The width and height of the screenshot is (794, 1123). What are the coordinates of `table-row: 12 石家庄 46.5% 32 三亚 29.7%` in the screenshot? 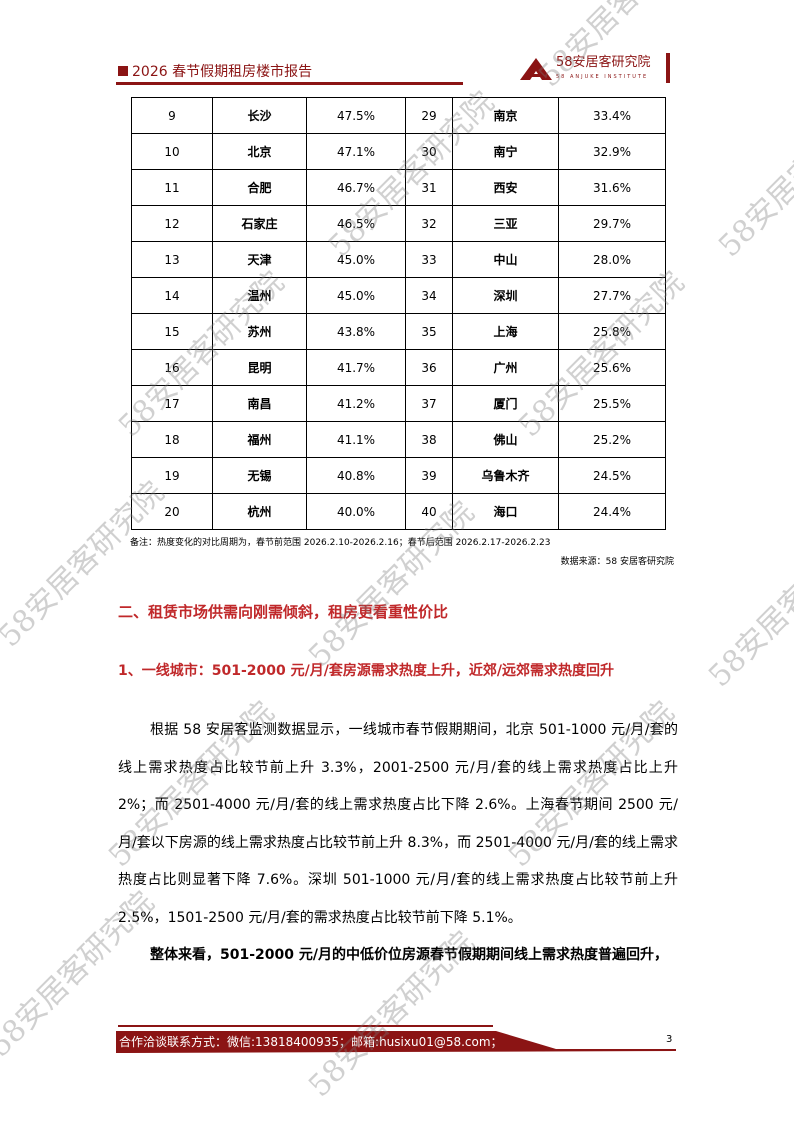 It's located at (398, 223).